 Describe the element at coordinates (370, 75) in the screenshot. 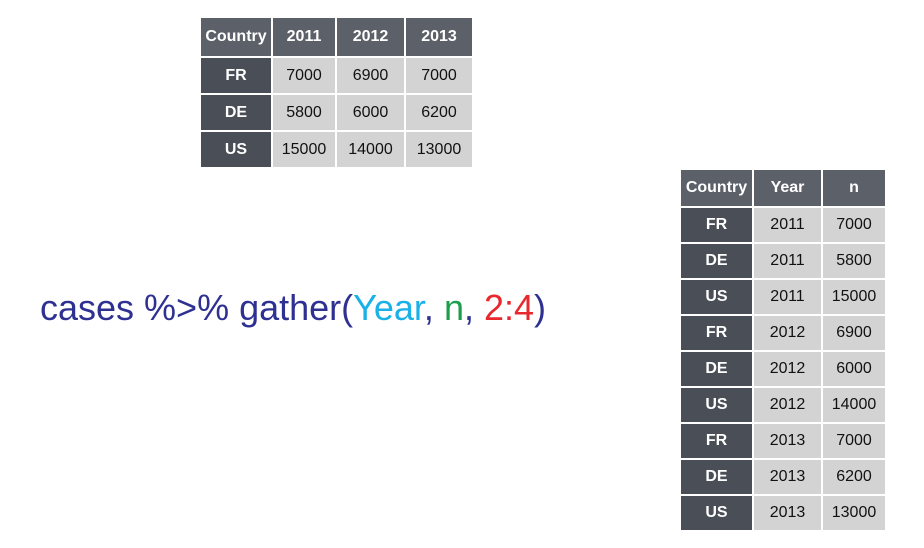

I see `value-cell: 6900` at that location.